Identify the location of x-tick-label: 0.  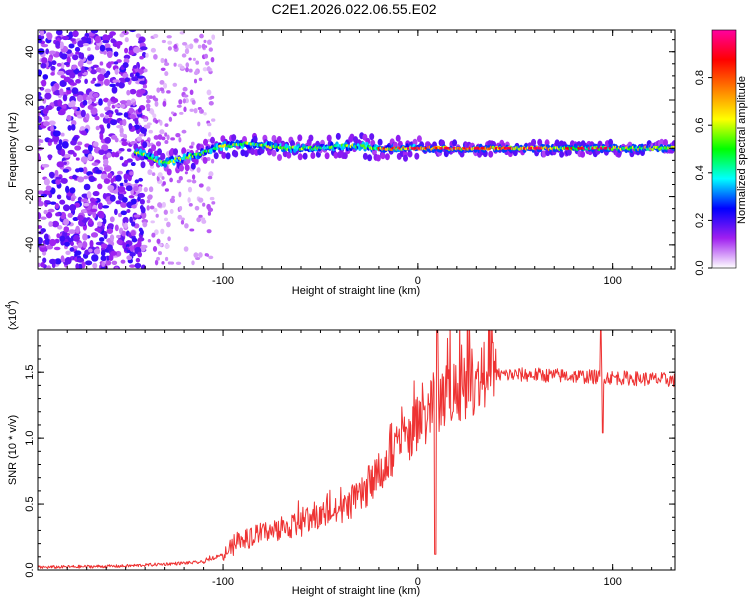
(418, 281).